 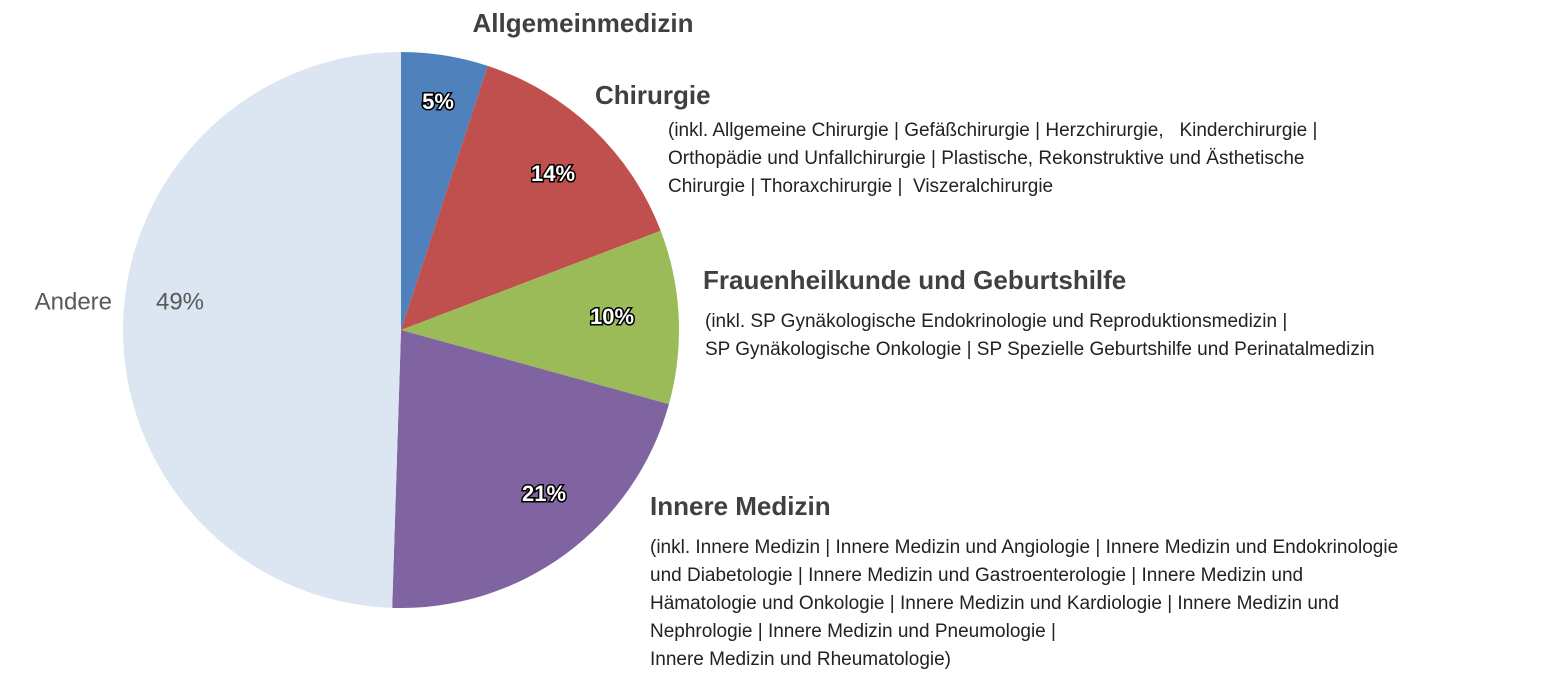 What do you see at coordinates (544, 493) in the screenshot?
I see `value-label: 21%` at bounding box center [544, 493].